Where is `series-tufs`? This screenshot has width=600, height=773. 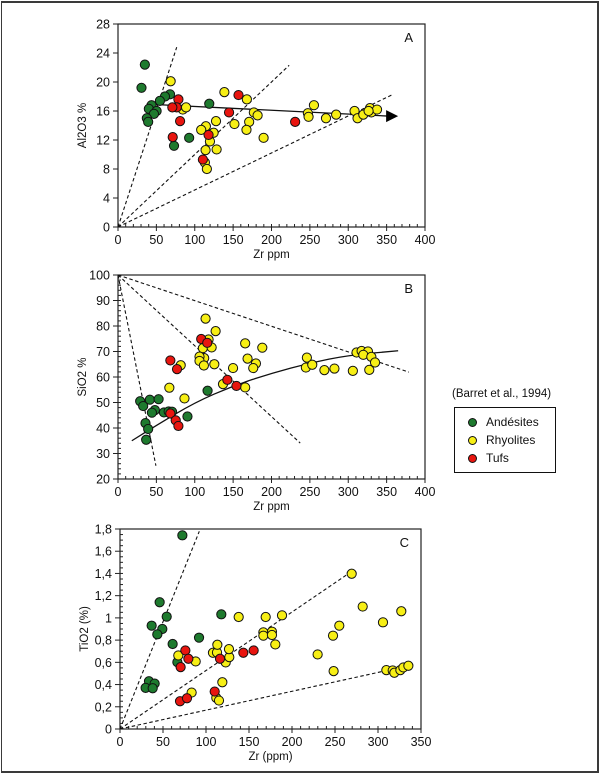 series-tufs is located at coordinates (234, 127).